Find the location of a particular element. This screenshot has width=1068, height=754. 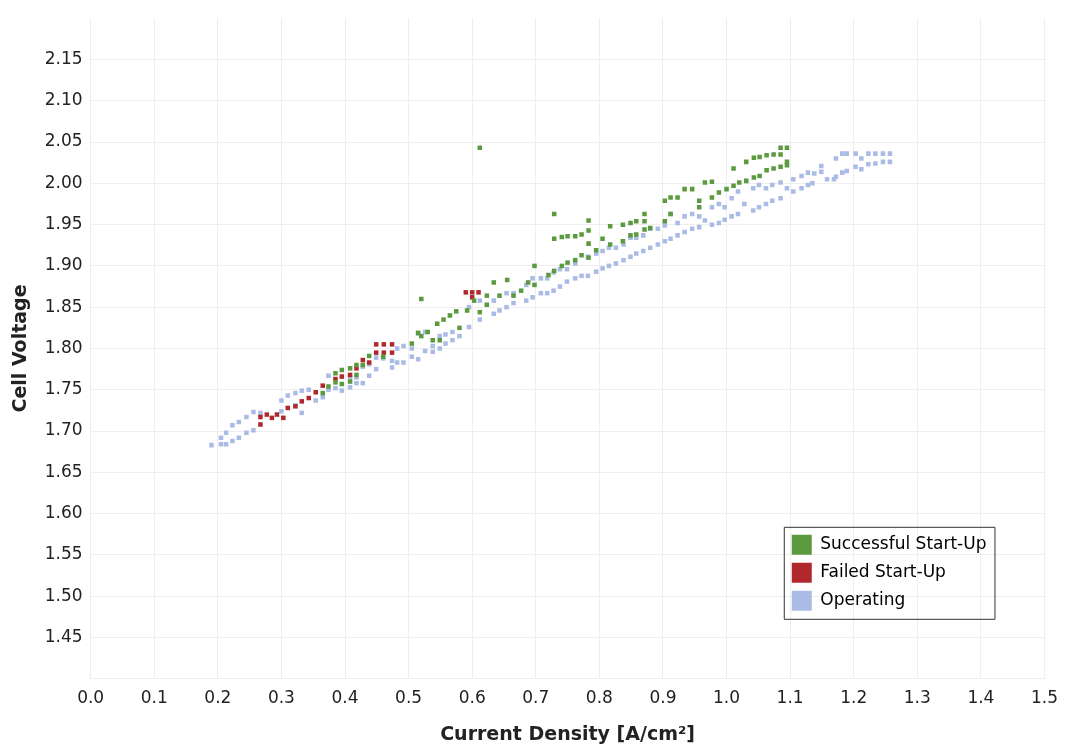

y-axis-title: Cell Voltage is located at coordinates (19, 348).